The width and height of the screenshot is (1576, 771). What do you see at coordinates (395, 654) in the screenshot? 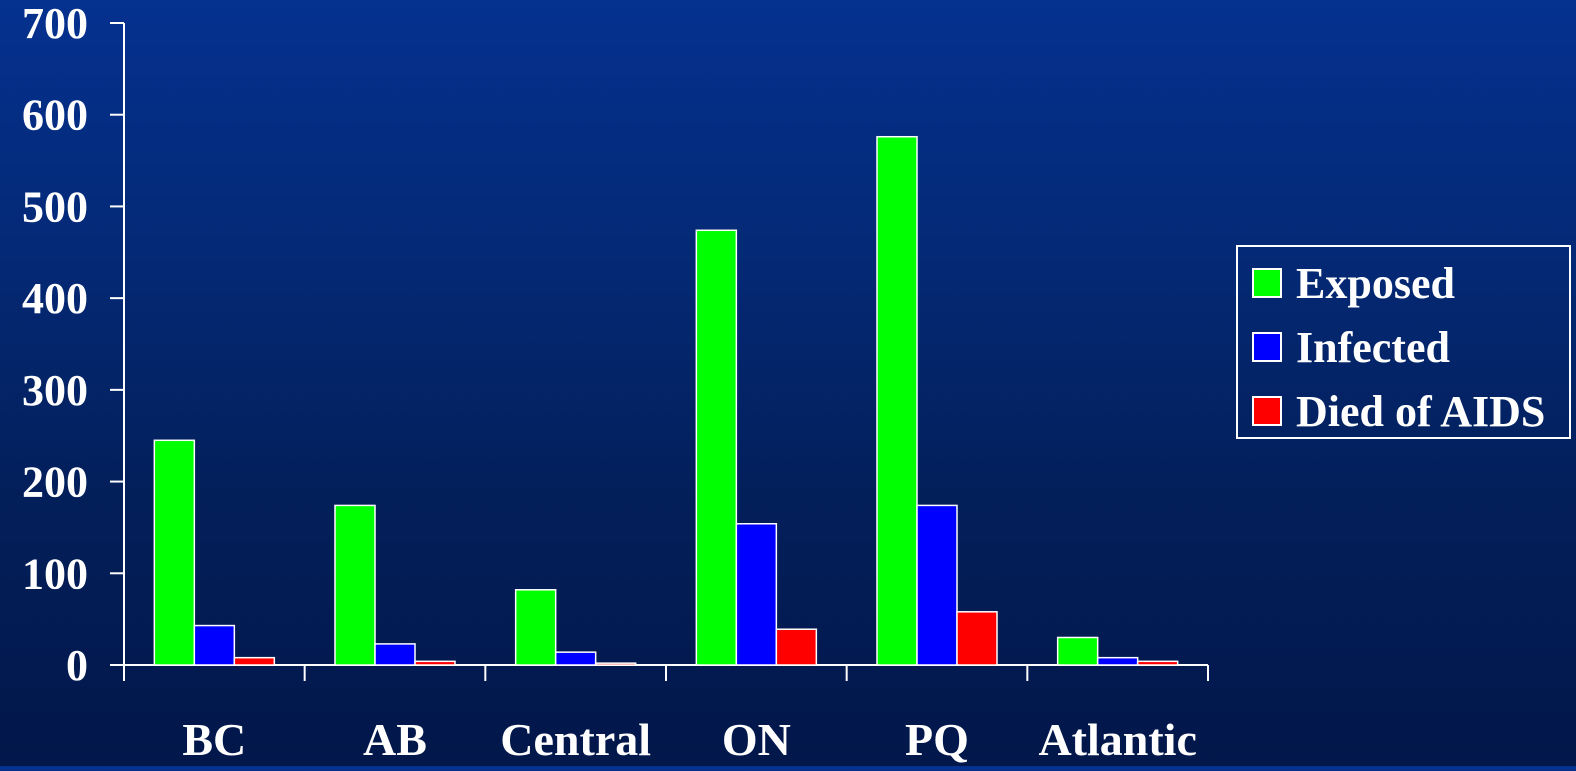
I see `bar-infected-ab` at bounding box center [395, 654].